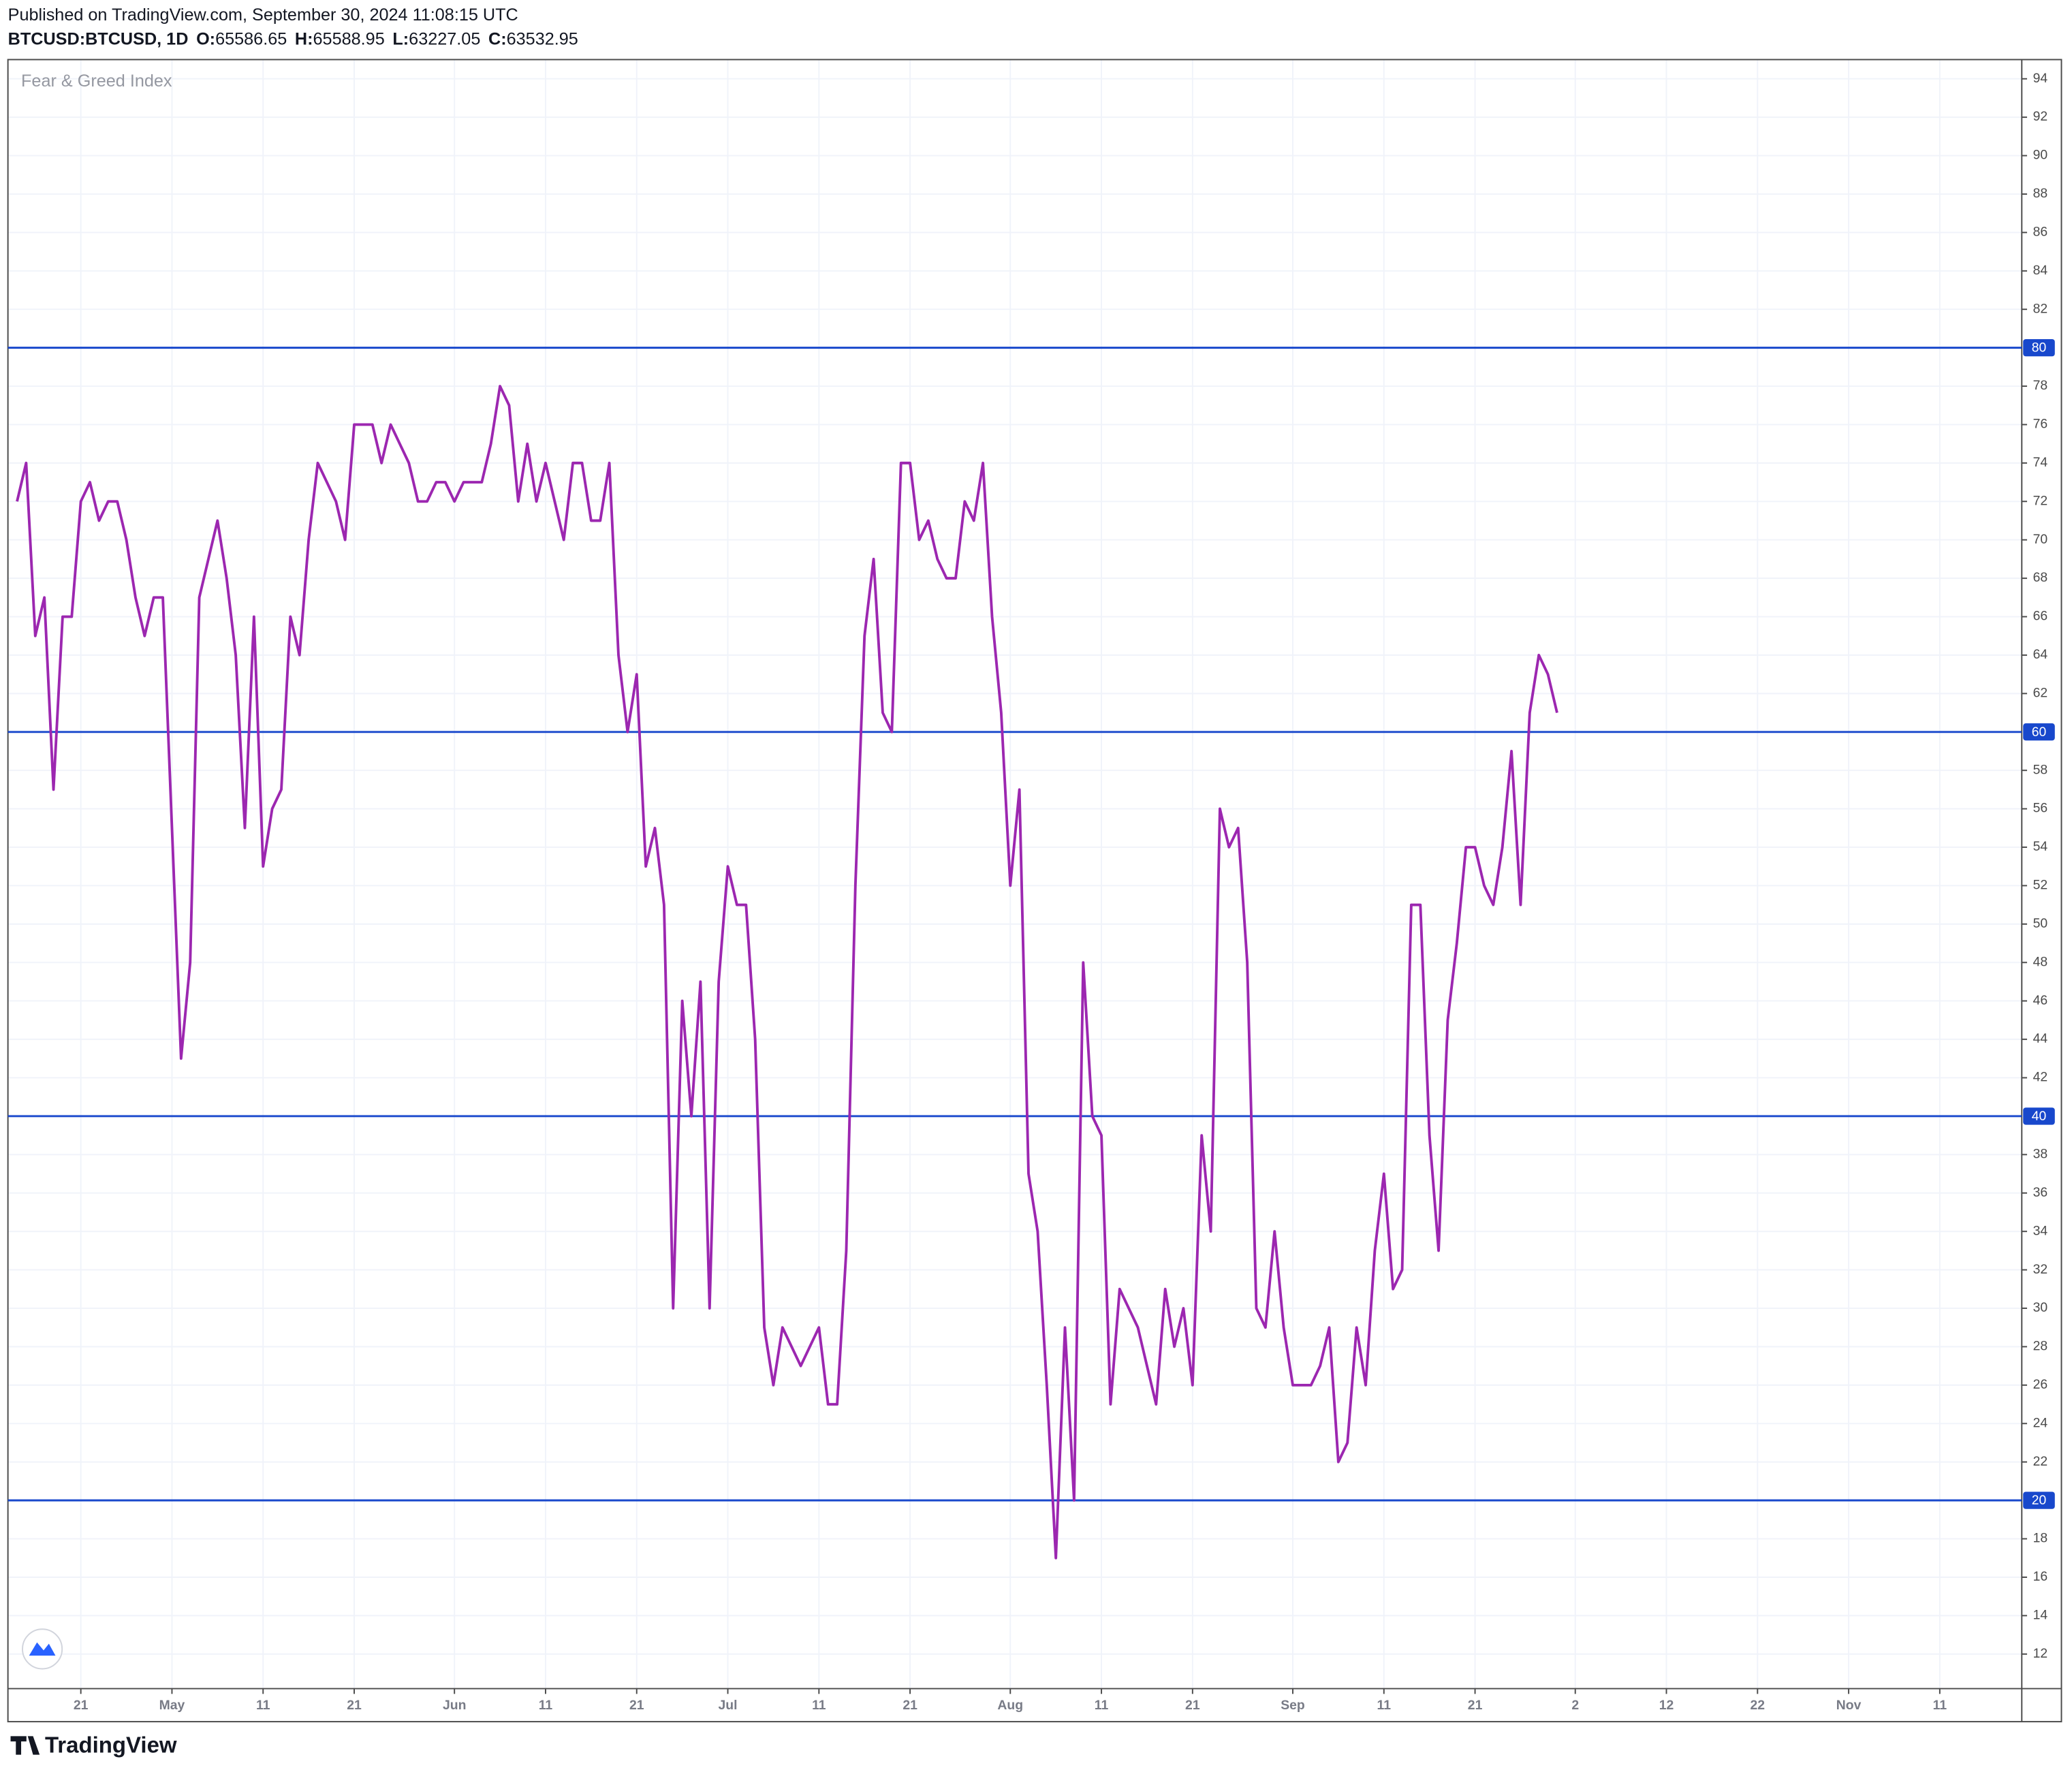  What do you see at coordinates (2040, 1615) in the screenshot?
I see `y-tick-label: 14` at bounding box center [2040, 1615].